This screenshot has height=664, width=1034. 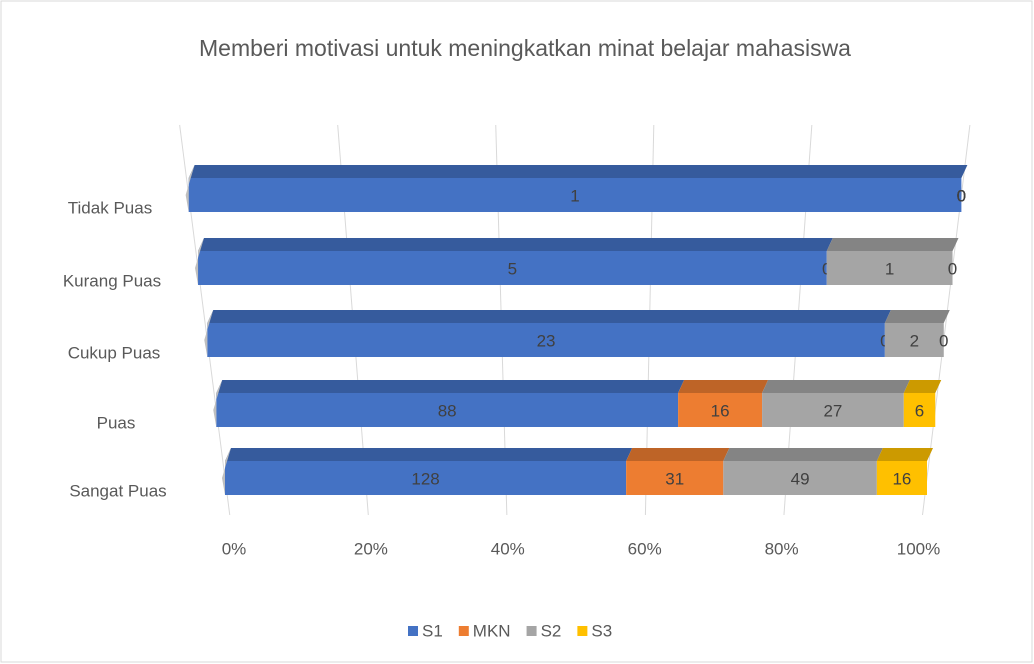 What do you see at coordinates (782, 548) in the screenshot?
I see `x-tick-label: 80%` at bounding box center [782, 548].